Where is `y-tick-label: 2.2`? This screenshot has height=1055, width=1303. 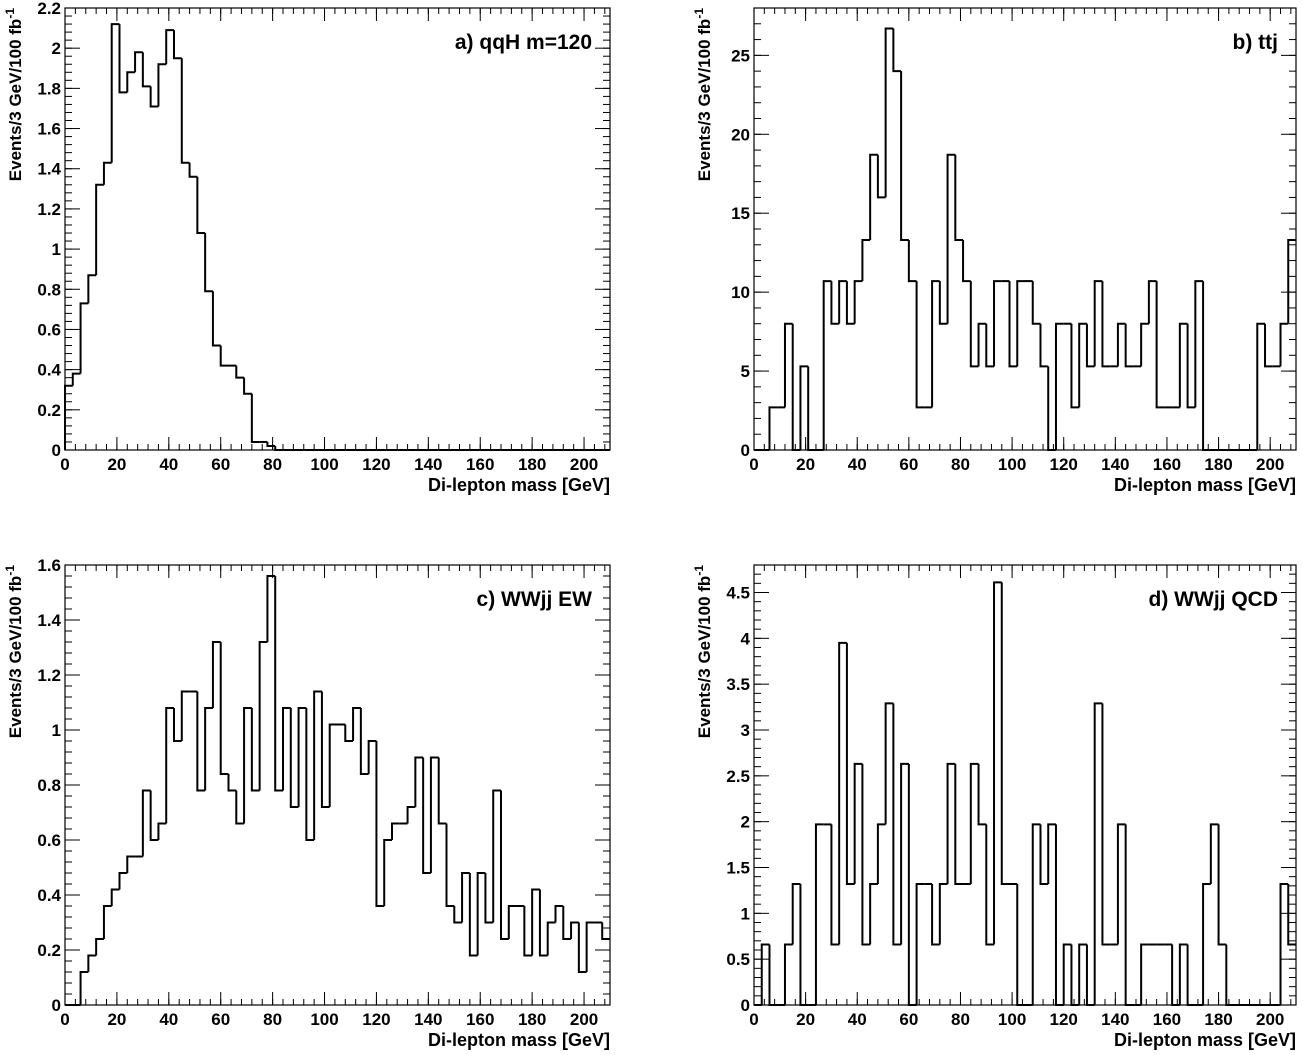
y-tick-label: 2.2 is located at coordinates (49, 9).